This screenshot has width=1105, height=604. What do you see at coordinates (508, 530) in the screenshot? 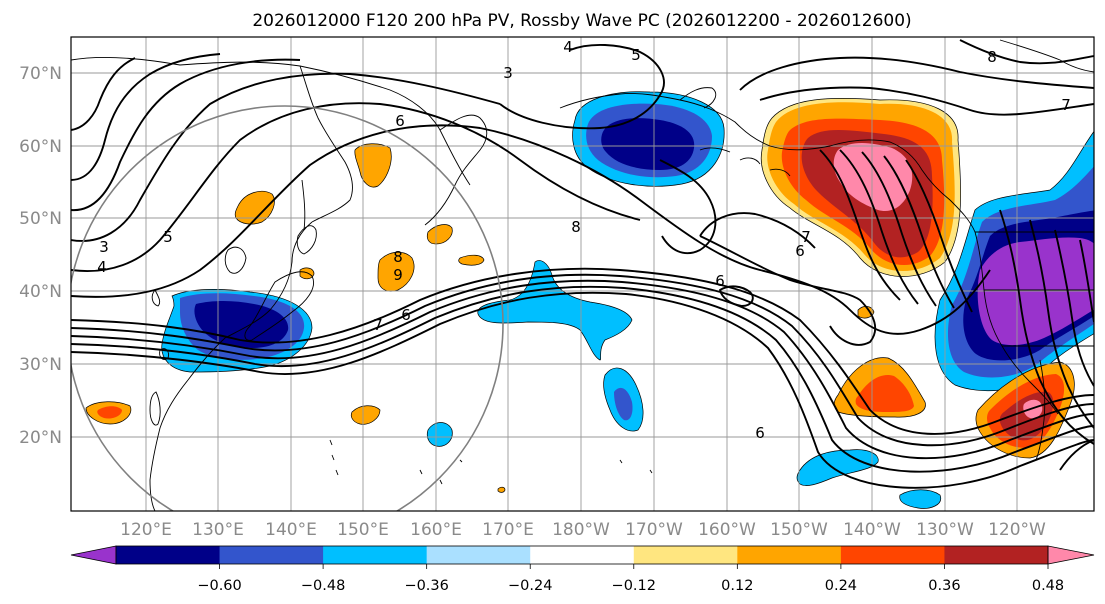
I see `lon-tick-label: 170°E` at bounding box center [508, 530].